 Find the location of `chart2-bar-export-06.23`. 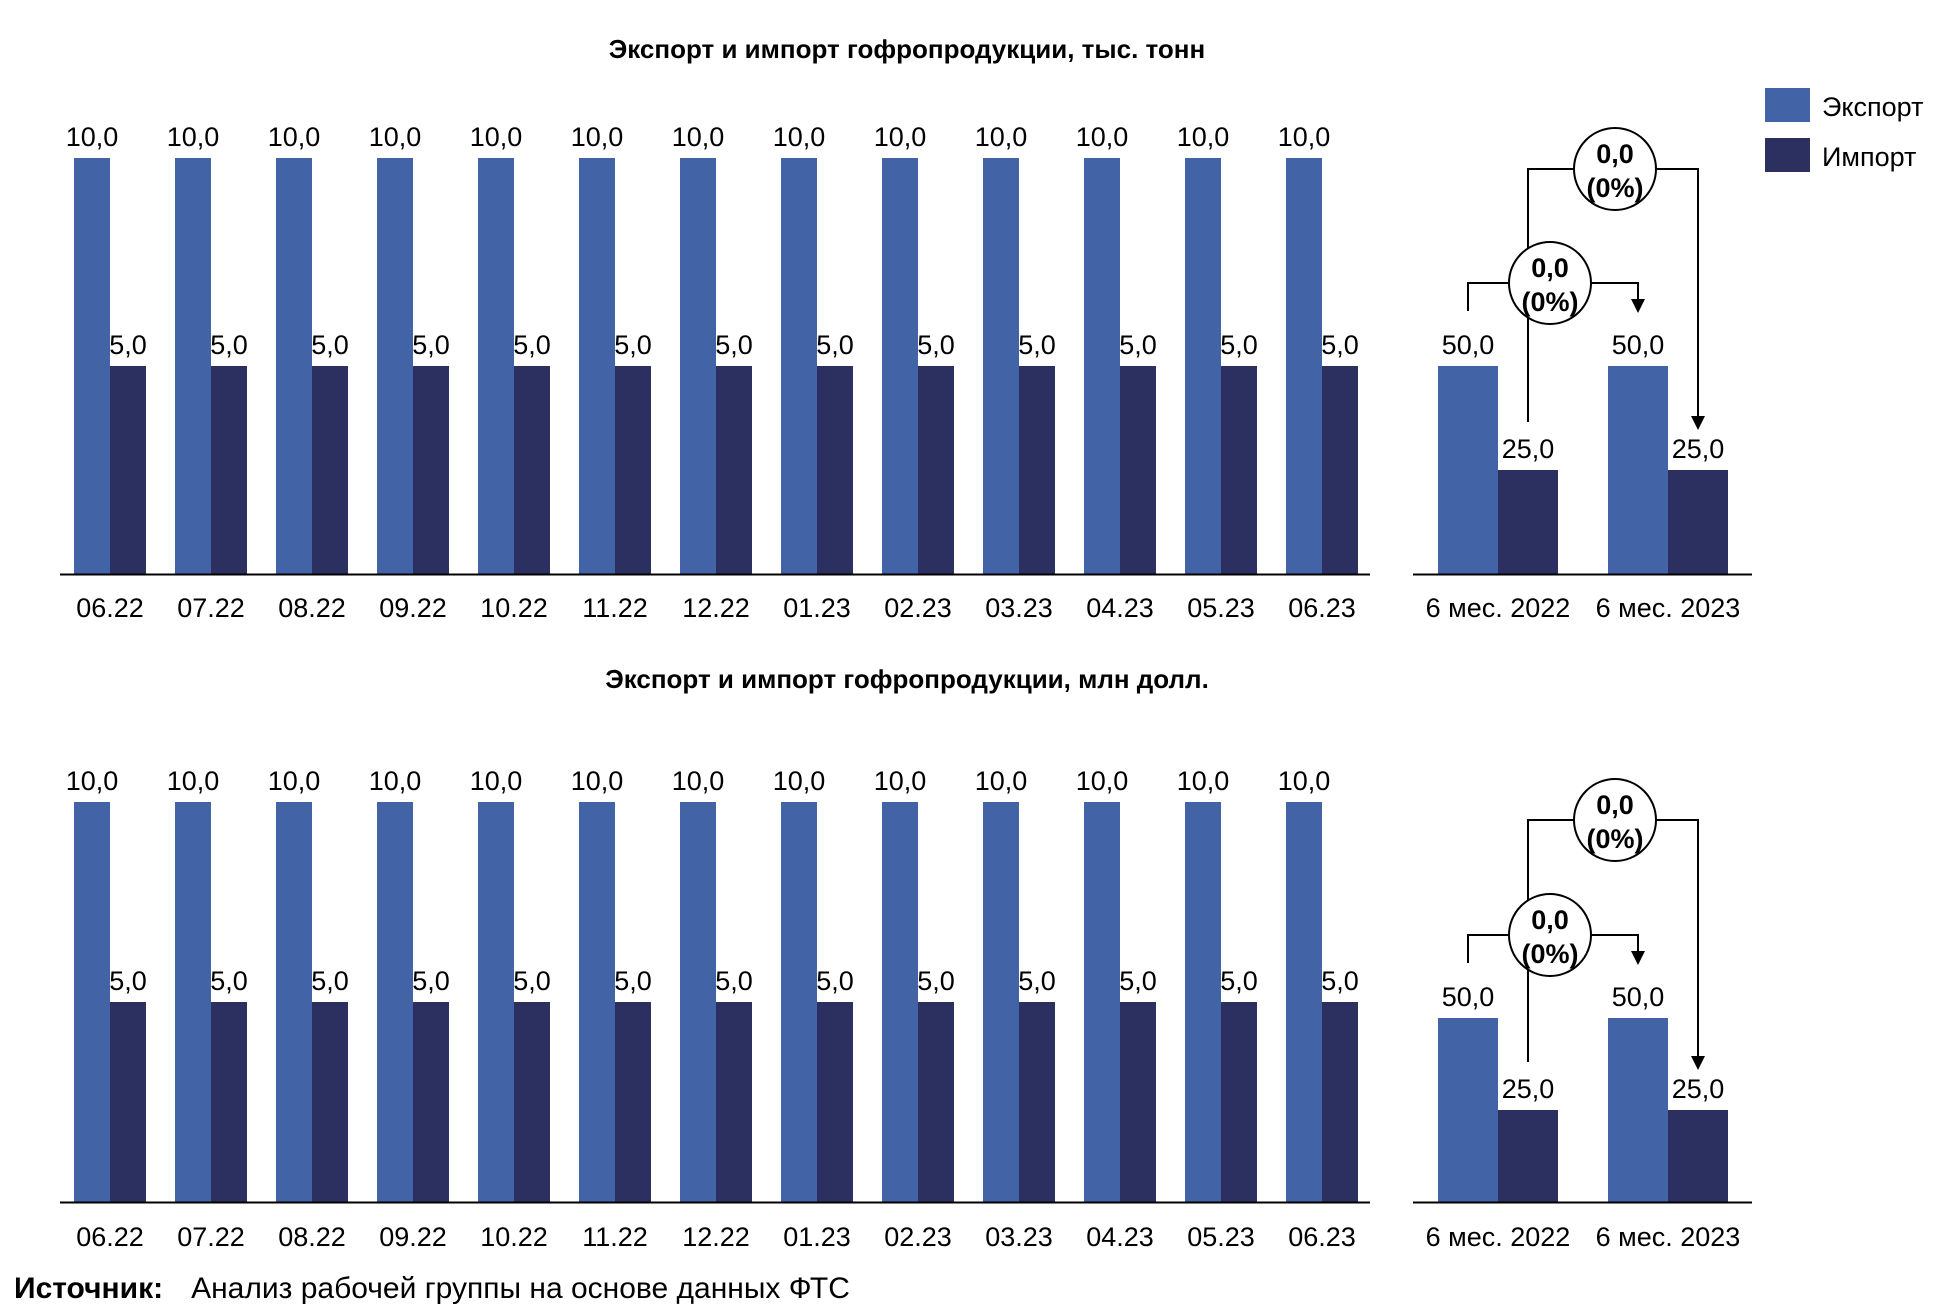

chart2-bar-export-06.23 is located at coordinates (1304, 1002).